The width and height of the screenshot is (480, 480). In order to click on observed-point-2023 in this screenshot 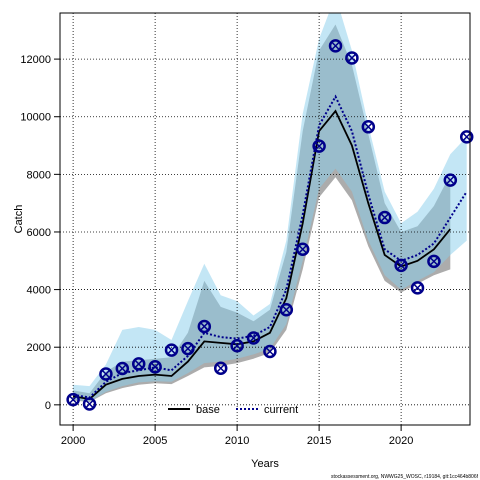, I will do `click(450, 180)`.